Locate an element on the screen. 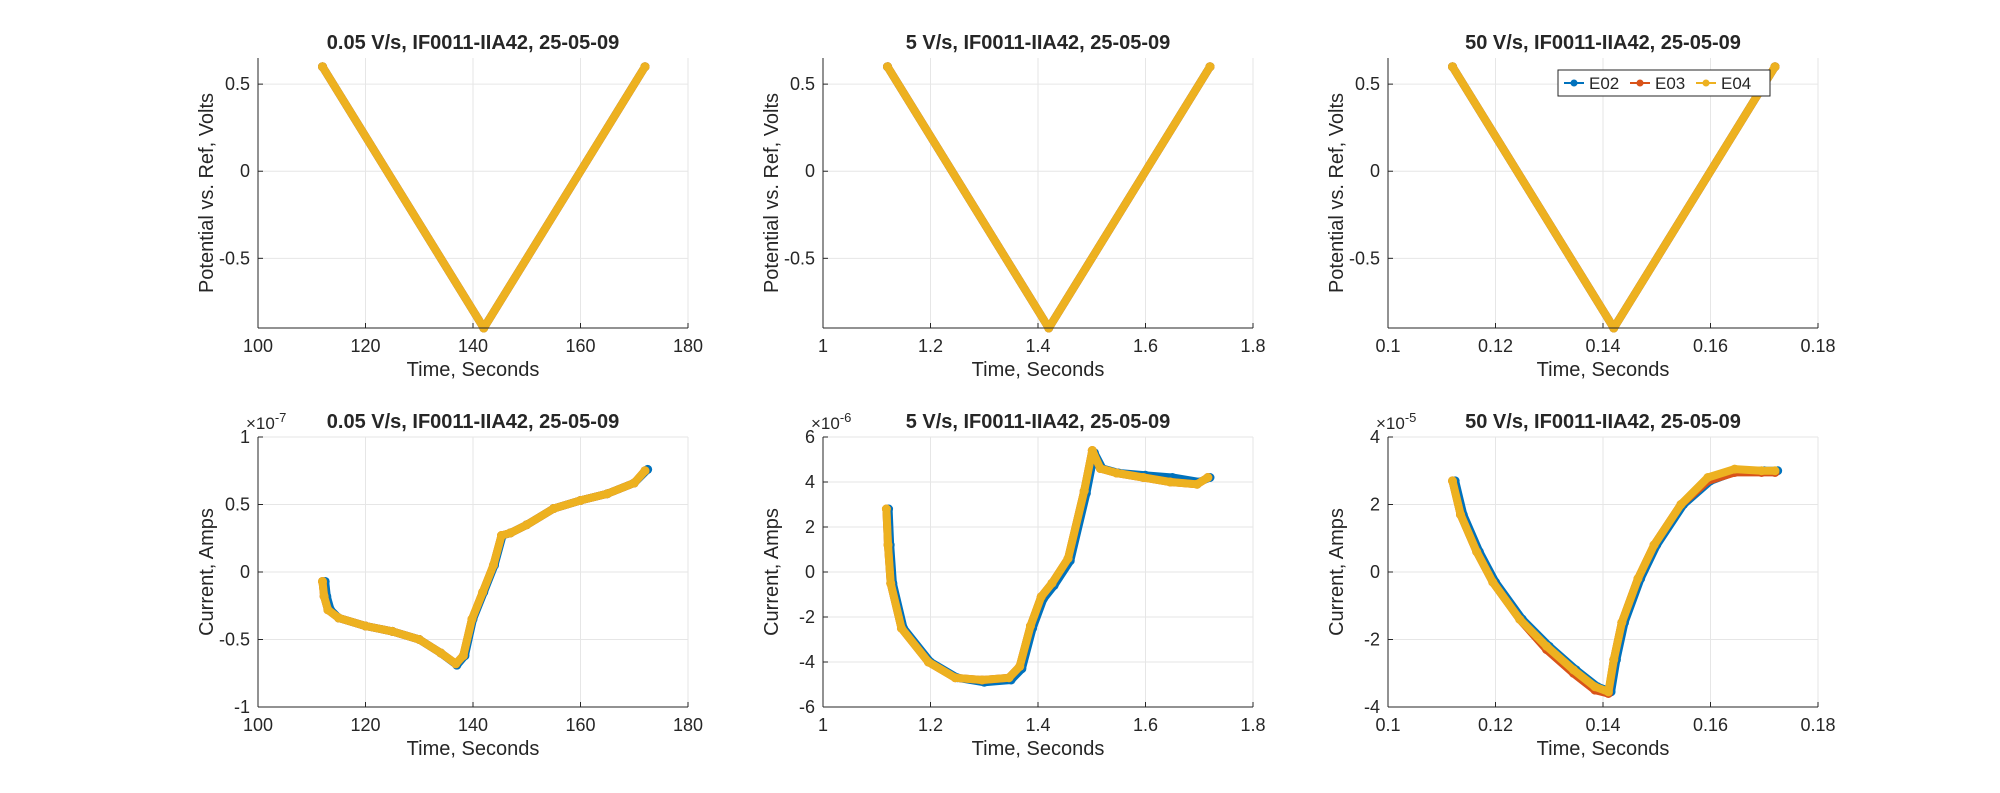 This screenshot has width=2000, height=793. legend-label-E03: E03 is located at coordinates (1670, 83).